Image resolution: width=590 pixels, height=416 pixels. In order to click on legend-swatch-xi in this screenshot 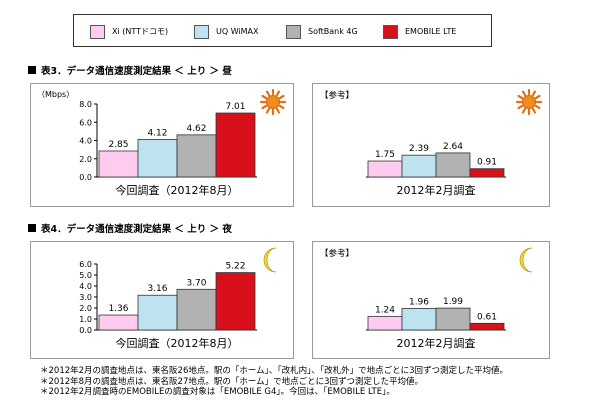, I will do `click(97, 32)`.